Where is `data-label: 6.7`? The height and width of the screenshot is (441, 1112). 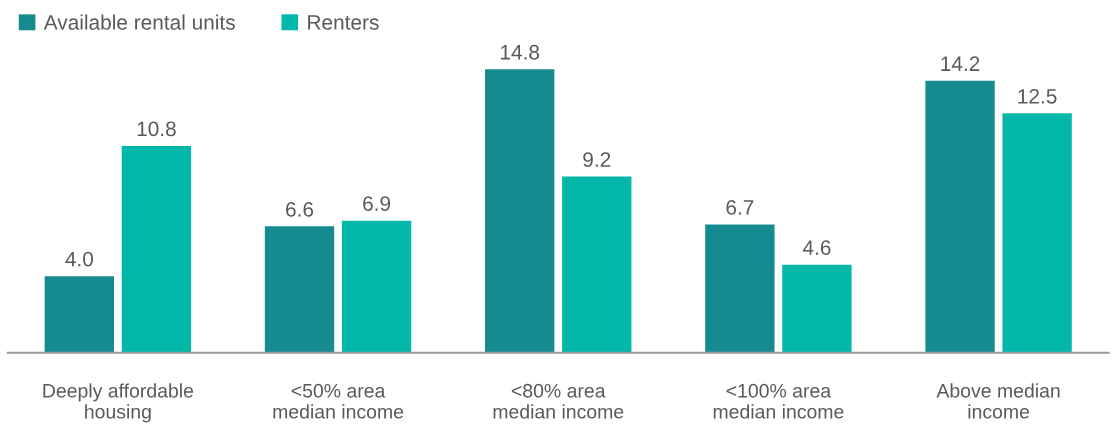
data-label: 6.7 is located at coordinates (740, 207).